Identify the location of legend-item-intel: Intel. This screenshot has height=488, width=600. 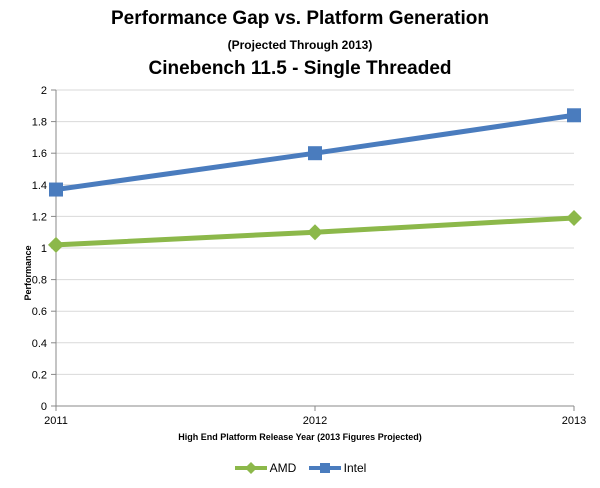
(337, 468).